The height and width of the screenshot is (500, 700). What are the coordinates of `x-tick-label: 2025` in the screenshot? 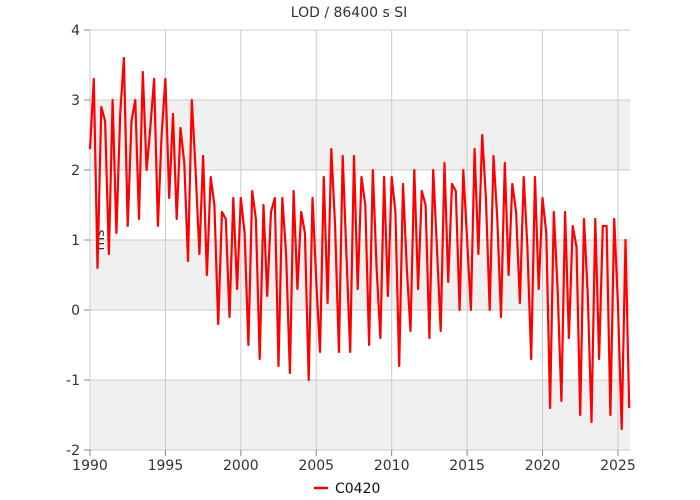 It's located at (618, 466).